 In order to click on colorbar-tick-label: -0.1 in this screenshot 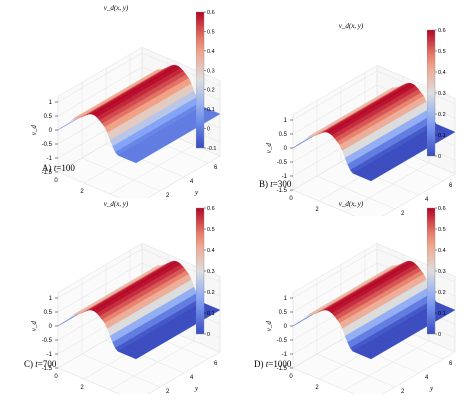, I will do `click(211, 149)`.